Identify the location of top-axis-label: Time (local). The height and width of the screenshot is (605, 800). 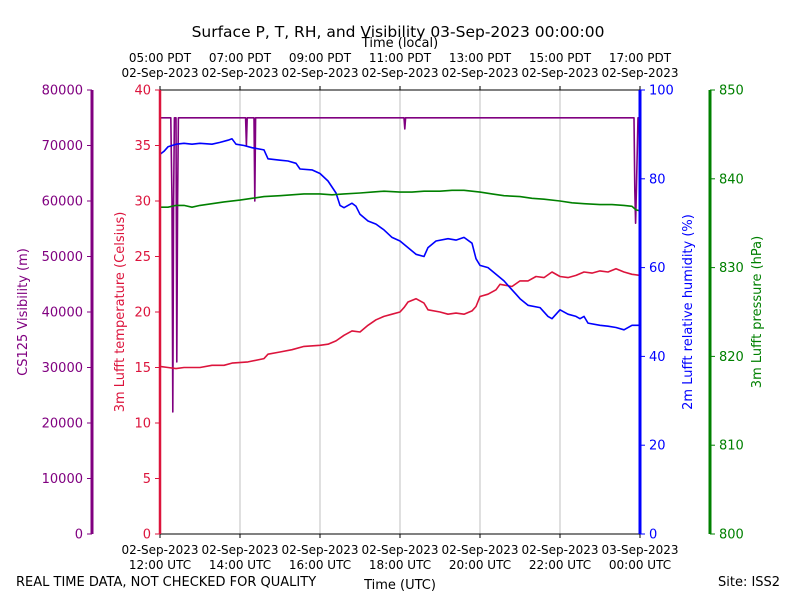
(399, 43).